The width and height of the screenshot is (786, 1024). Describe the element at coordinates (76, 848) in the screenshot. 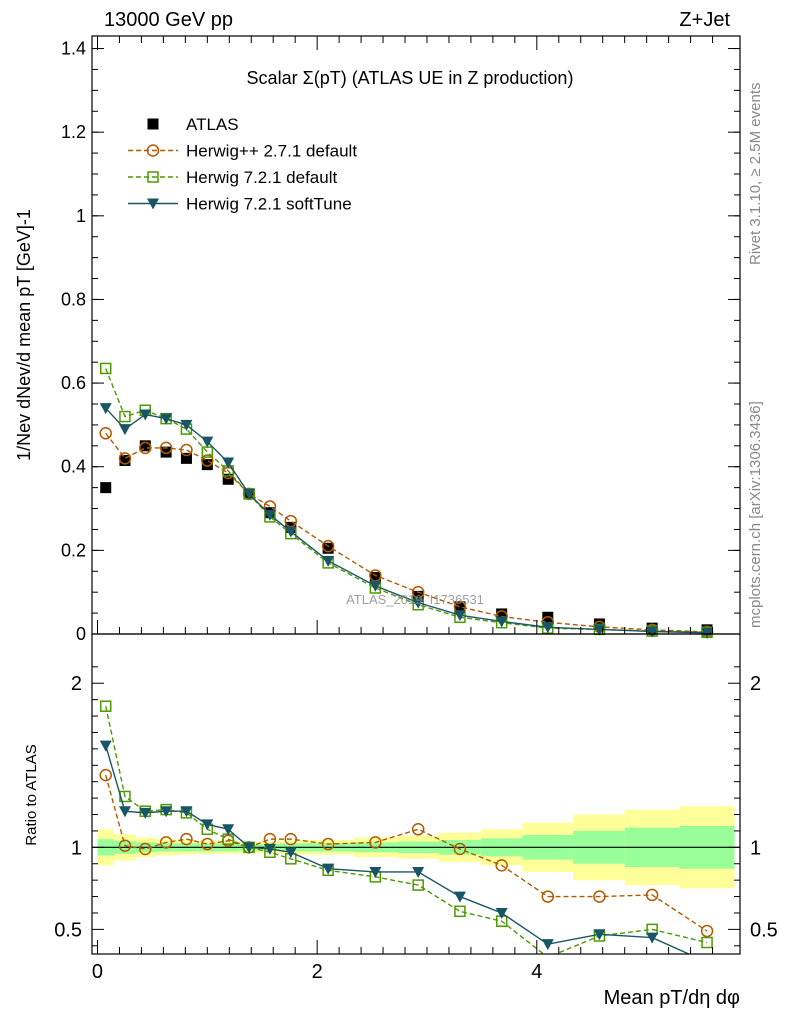

I see `ratio-y-tick-label: 1` at that location.